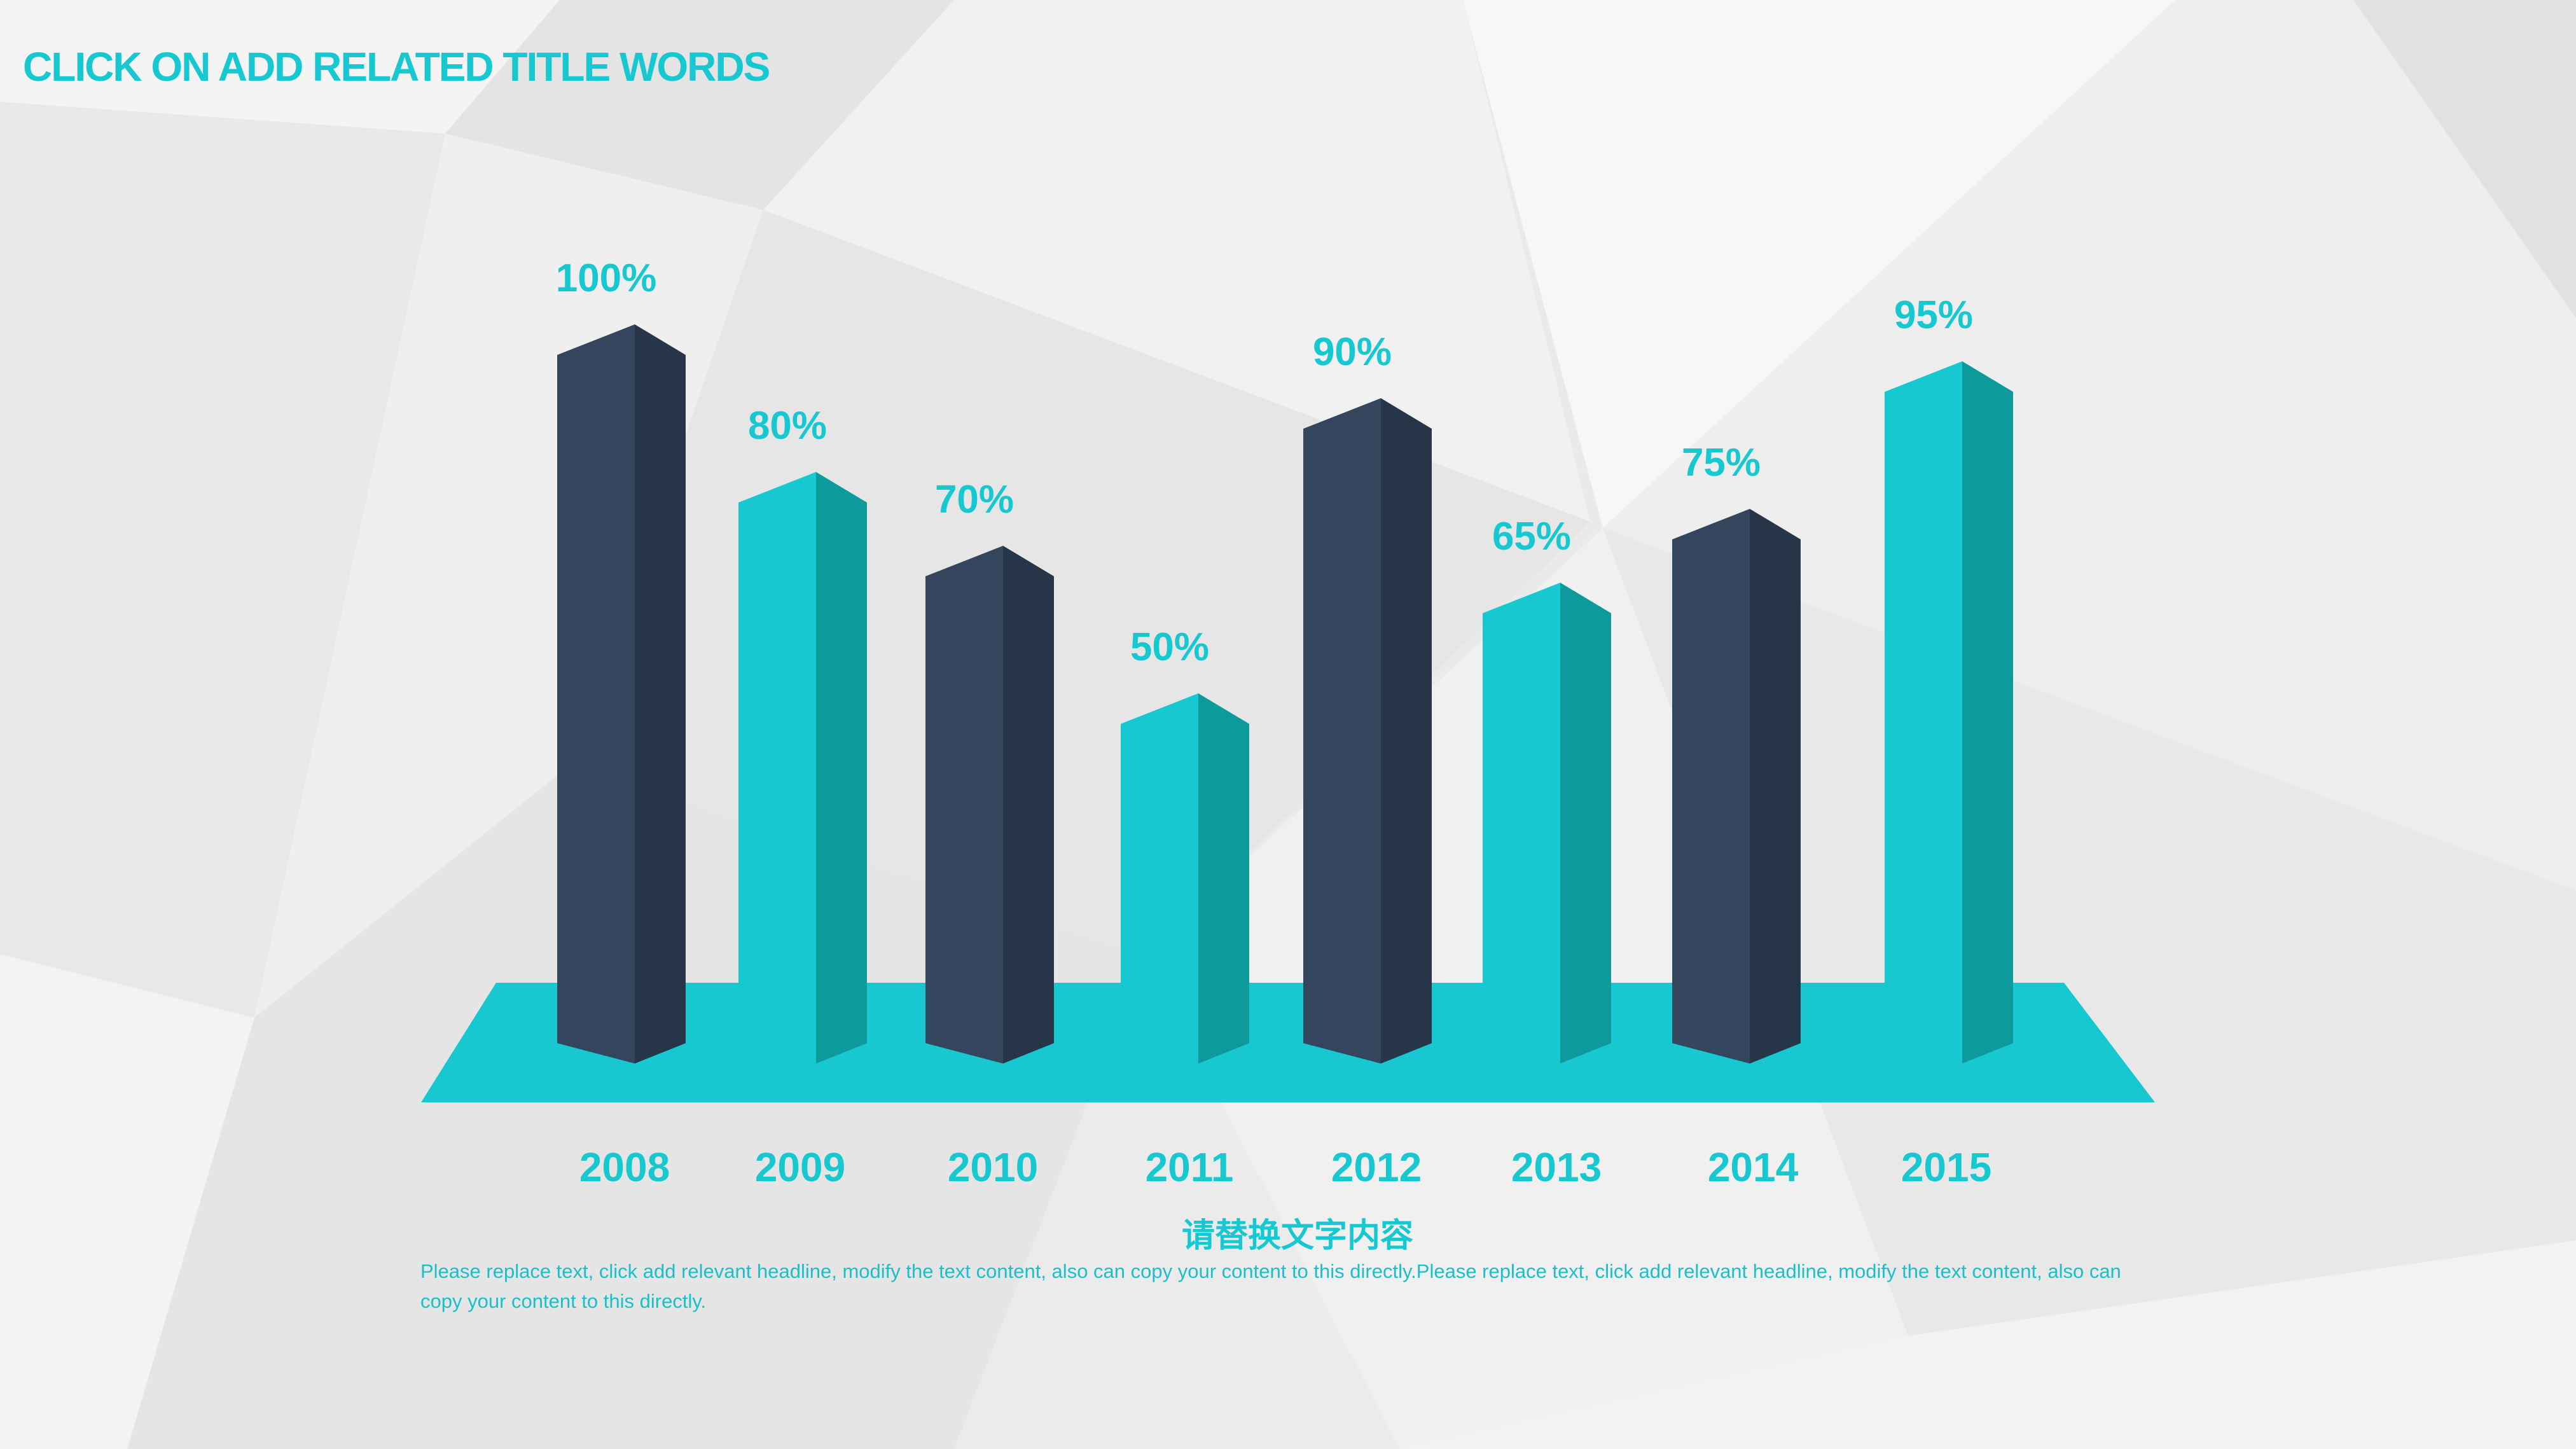  What do you see at coordinates (1169, 647) in the screenshot?
I see `value-label-2011: 50%` at bounding box center [1169, 647].